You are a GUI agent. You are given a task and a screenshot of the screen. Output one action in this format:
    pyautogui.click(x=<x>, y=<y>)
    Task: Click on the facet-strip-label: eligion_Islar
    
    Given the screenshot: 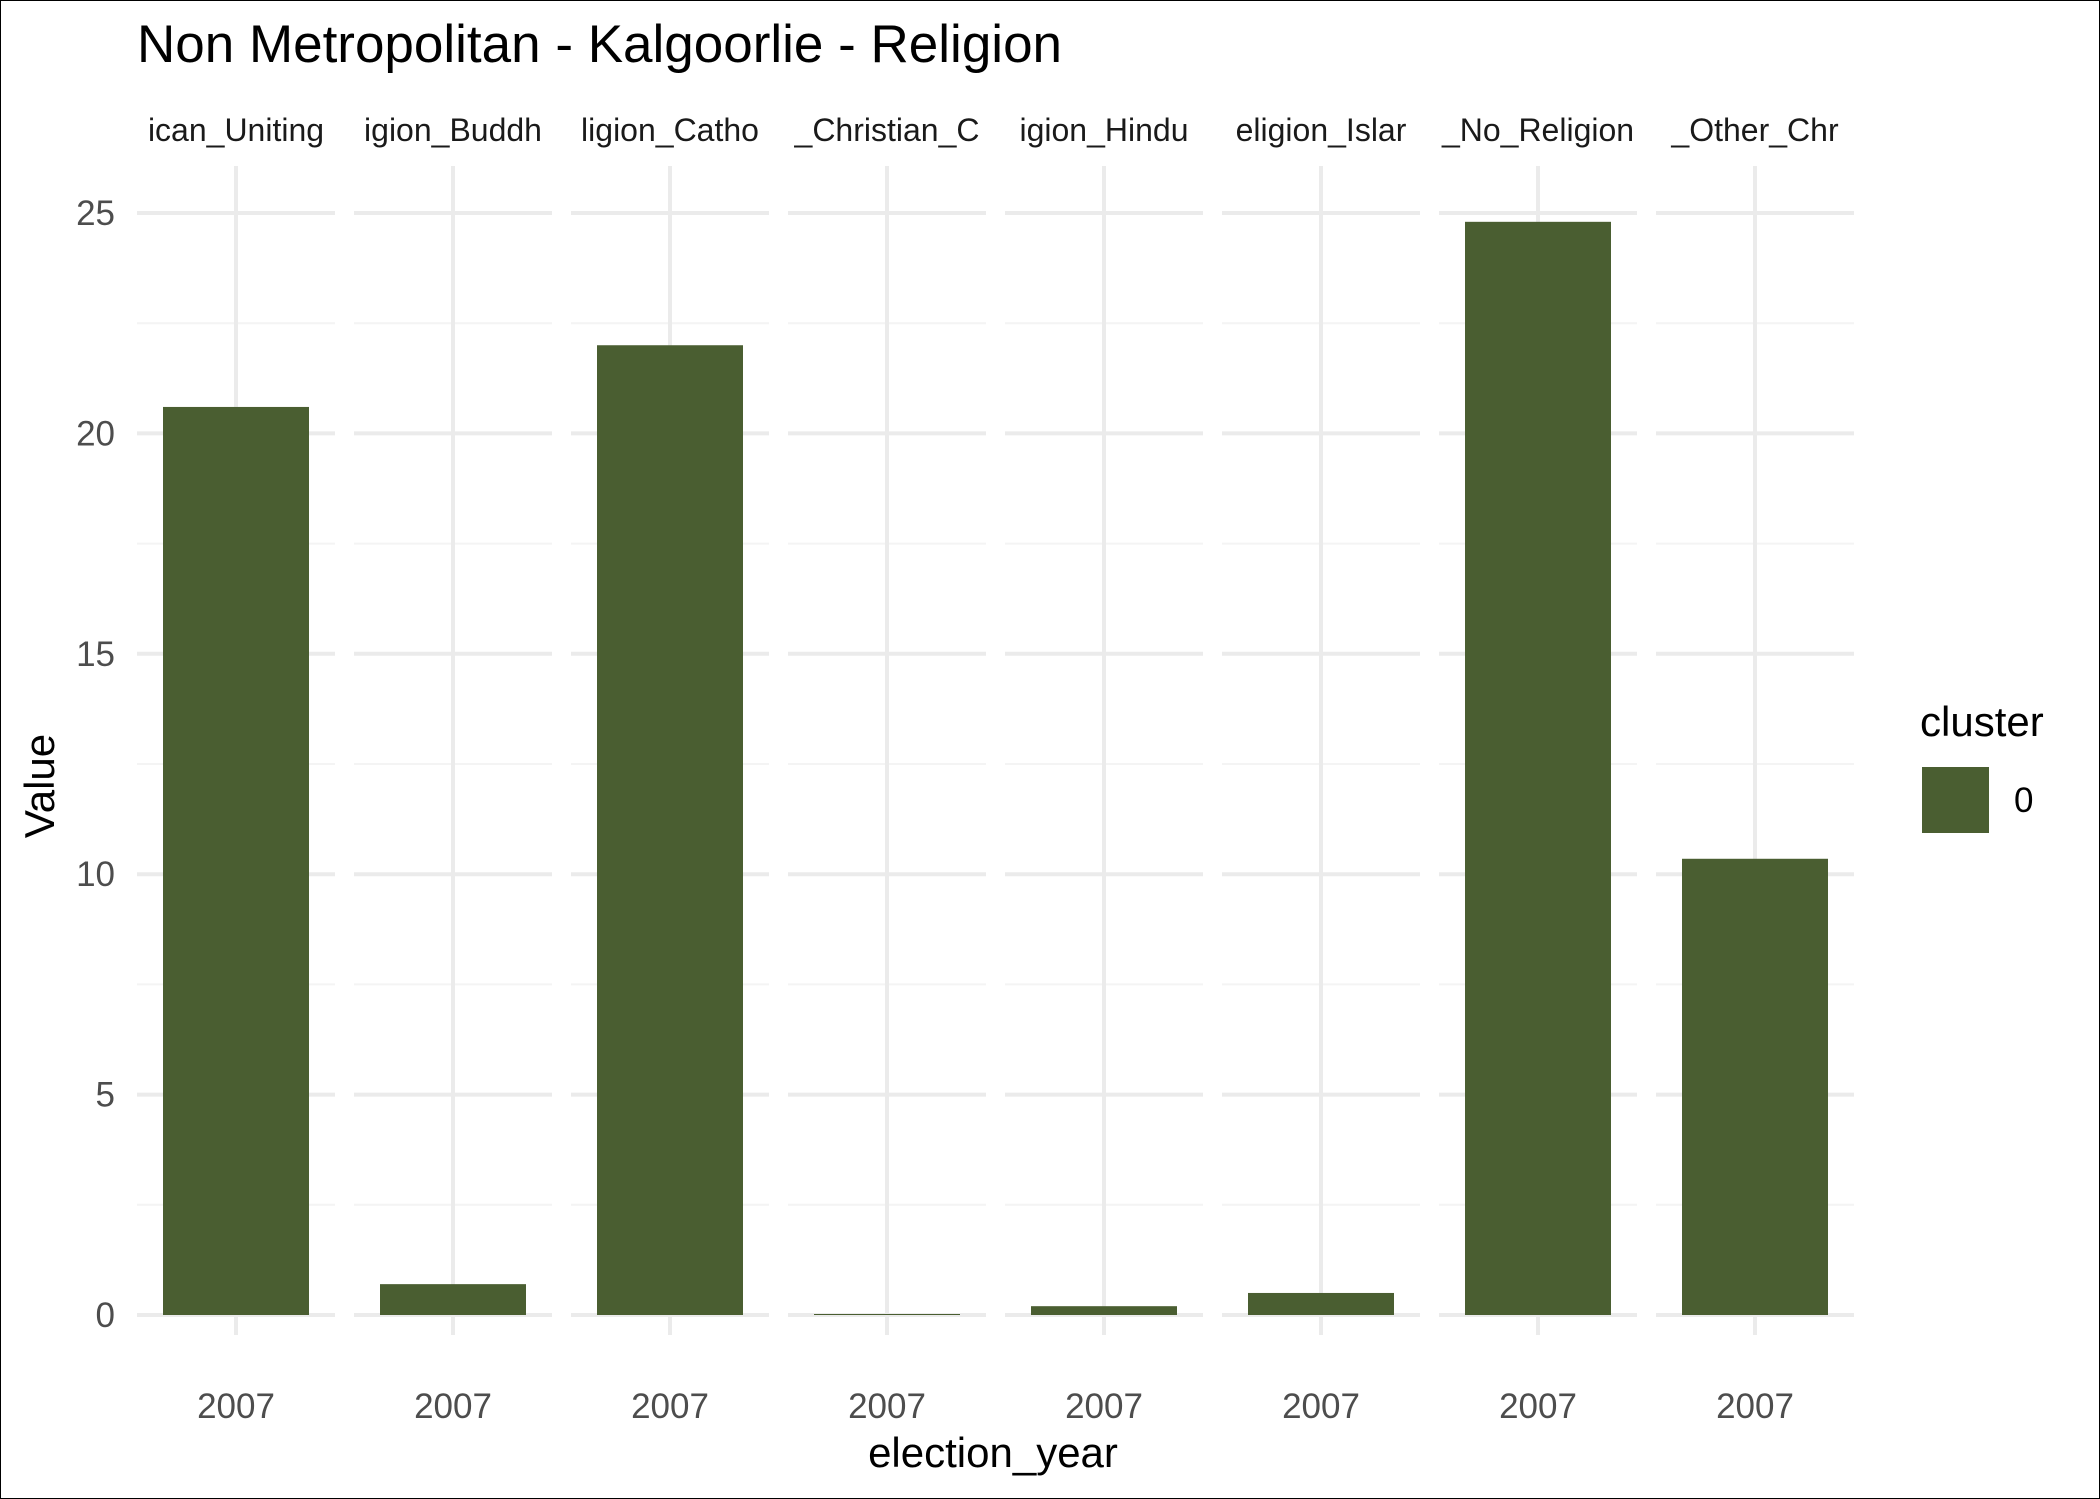 What is the action you would take?
    pyautogui.click(x=1321, y=130)
    